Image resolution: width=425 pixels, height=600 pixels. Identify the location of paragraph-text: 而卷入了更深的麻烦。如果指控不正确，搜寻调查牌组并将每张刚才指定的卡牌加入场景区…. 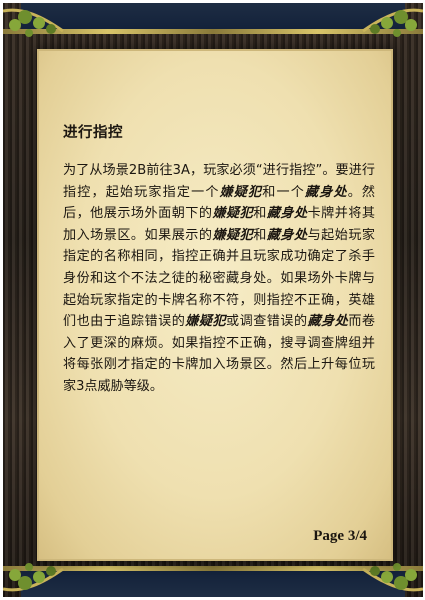
(219, 354).